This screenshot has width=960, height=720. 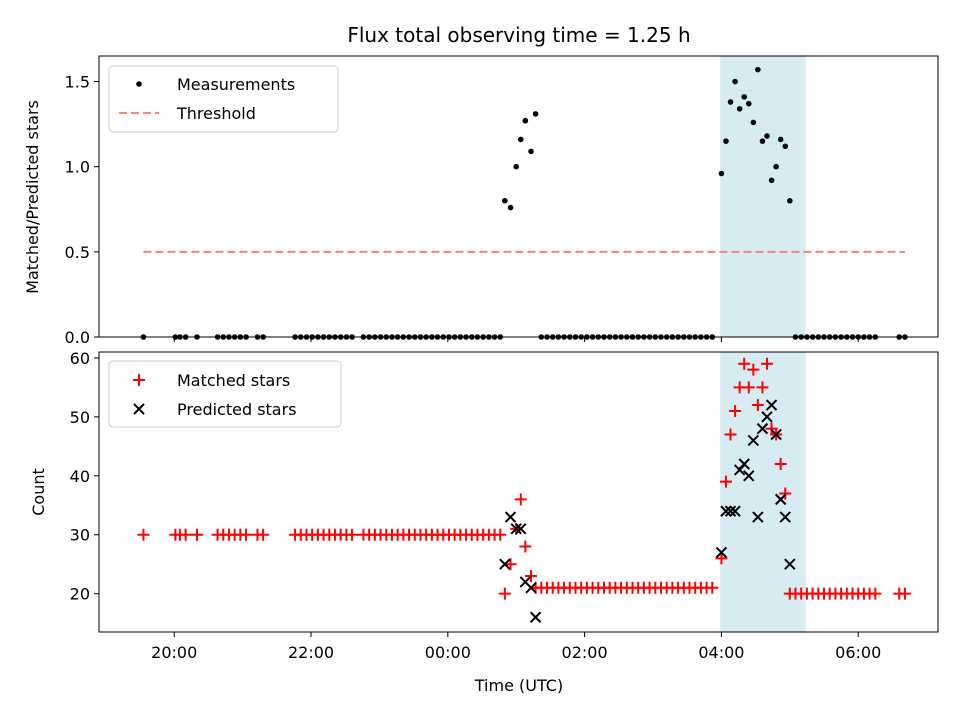 I want to click on legend-label-predicted: Predicted stars, so click(x=237, y=409).